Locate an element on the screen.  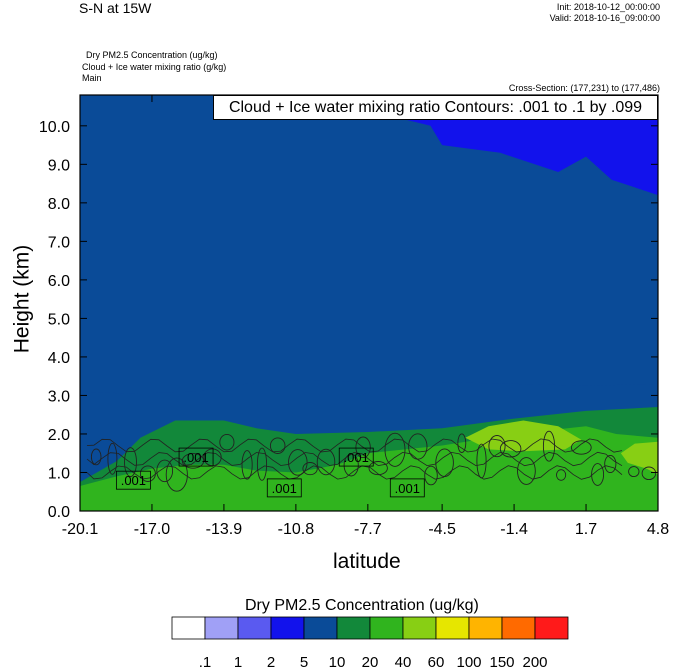
page-title: S-N at 15W is located at coordinates (115, 8).